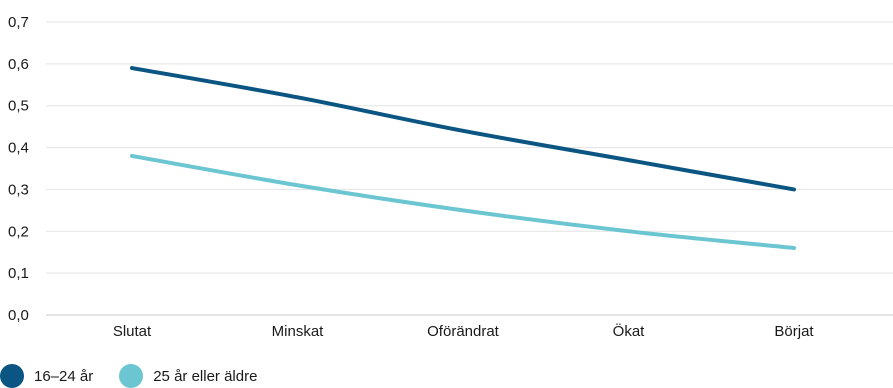 The image size is (893, 388). Describe the element at coordinates (64, 376) in the screenshot. I see `legend-label-series-1: 16–24 år` at that location.